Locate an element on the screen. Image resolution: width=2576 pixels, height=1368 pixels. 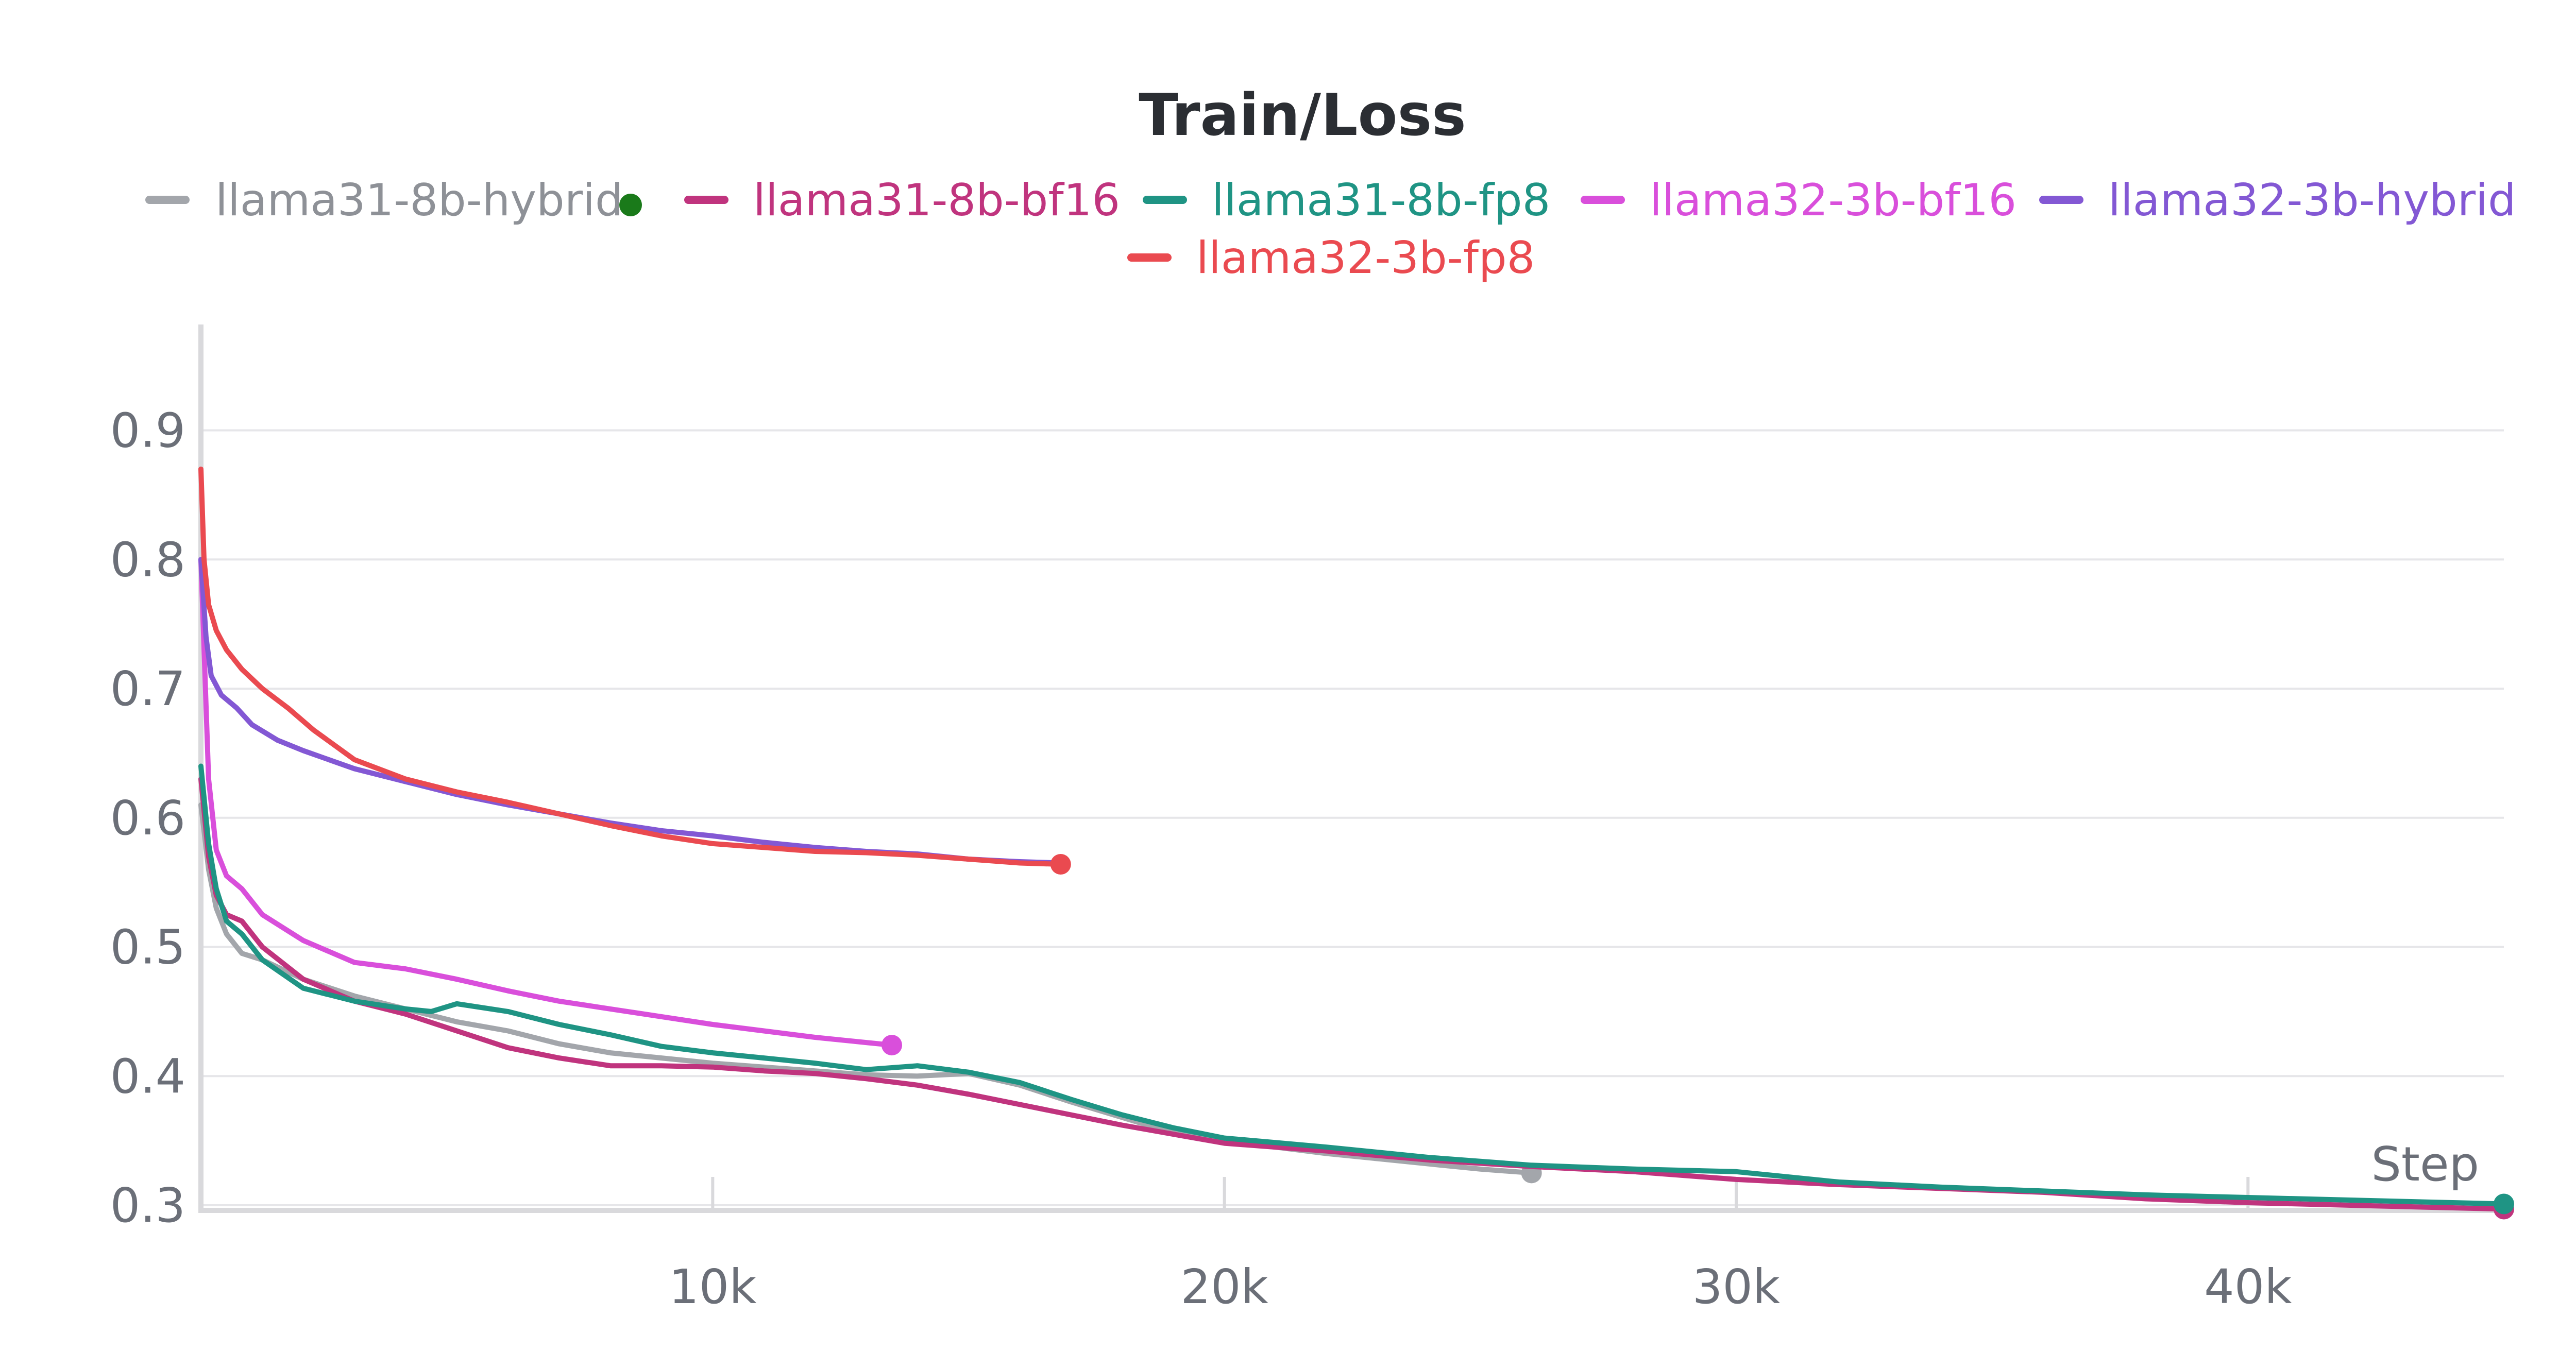
legend-item-llama32-3b-bf16: llama32-3b-bf16 is located at coordinates (1798, 200).